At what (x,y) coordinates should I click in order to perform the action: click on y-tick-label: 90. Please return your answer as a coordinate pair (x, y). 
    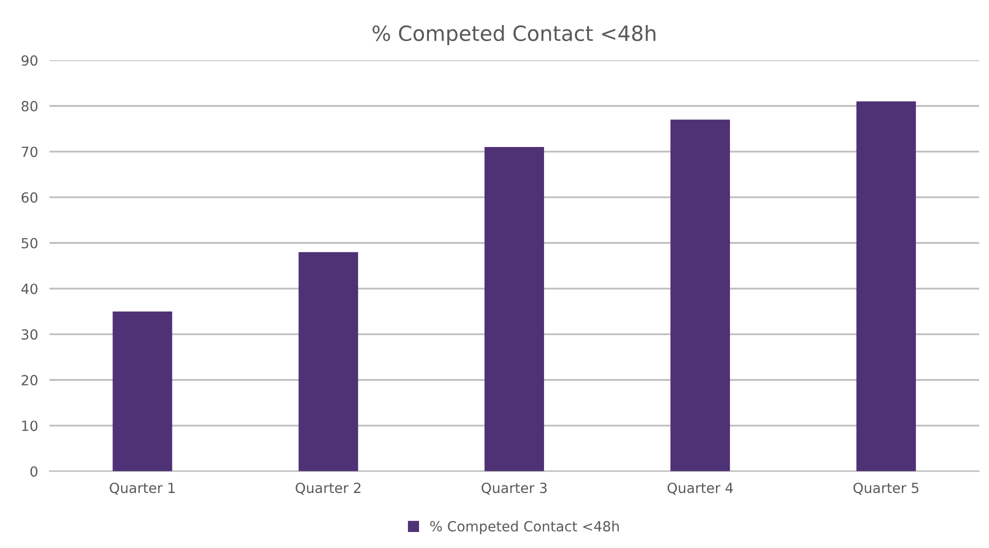
    Looking at the image, I should click on (30, 60).